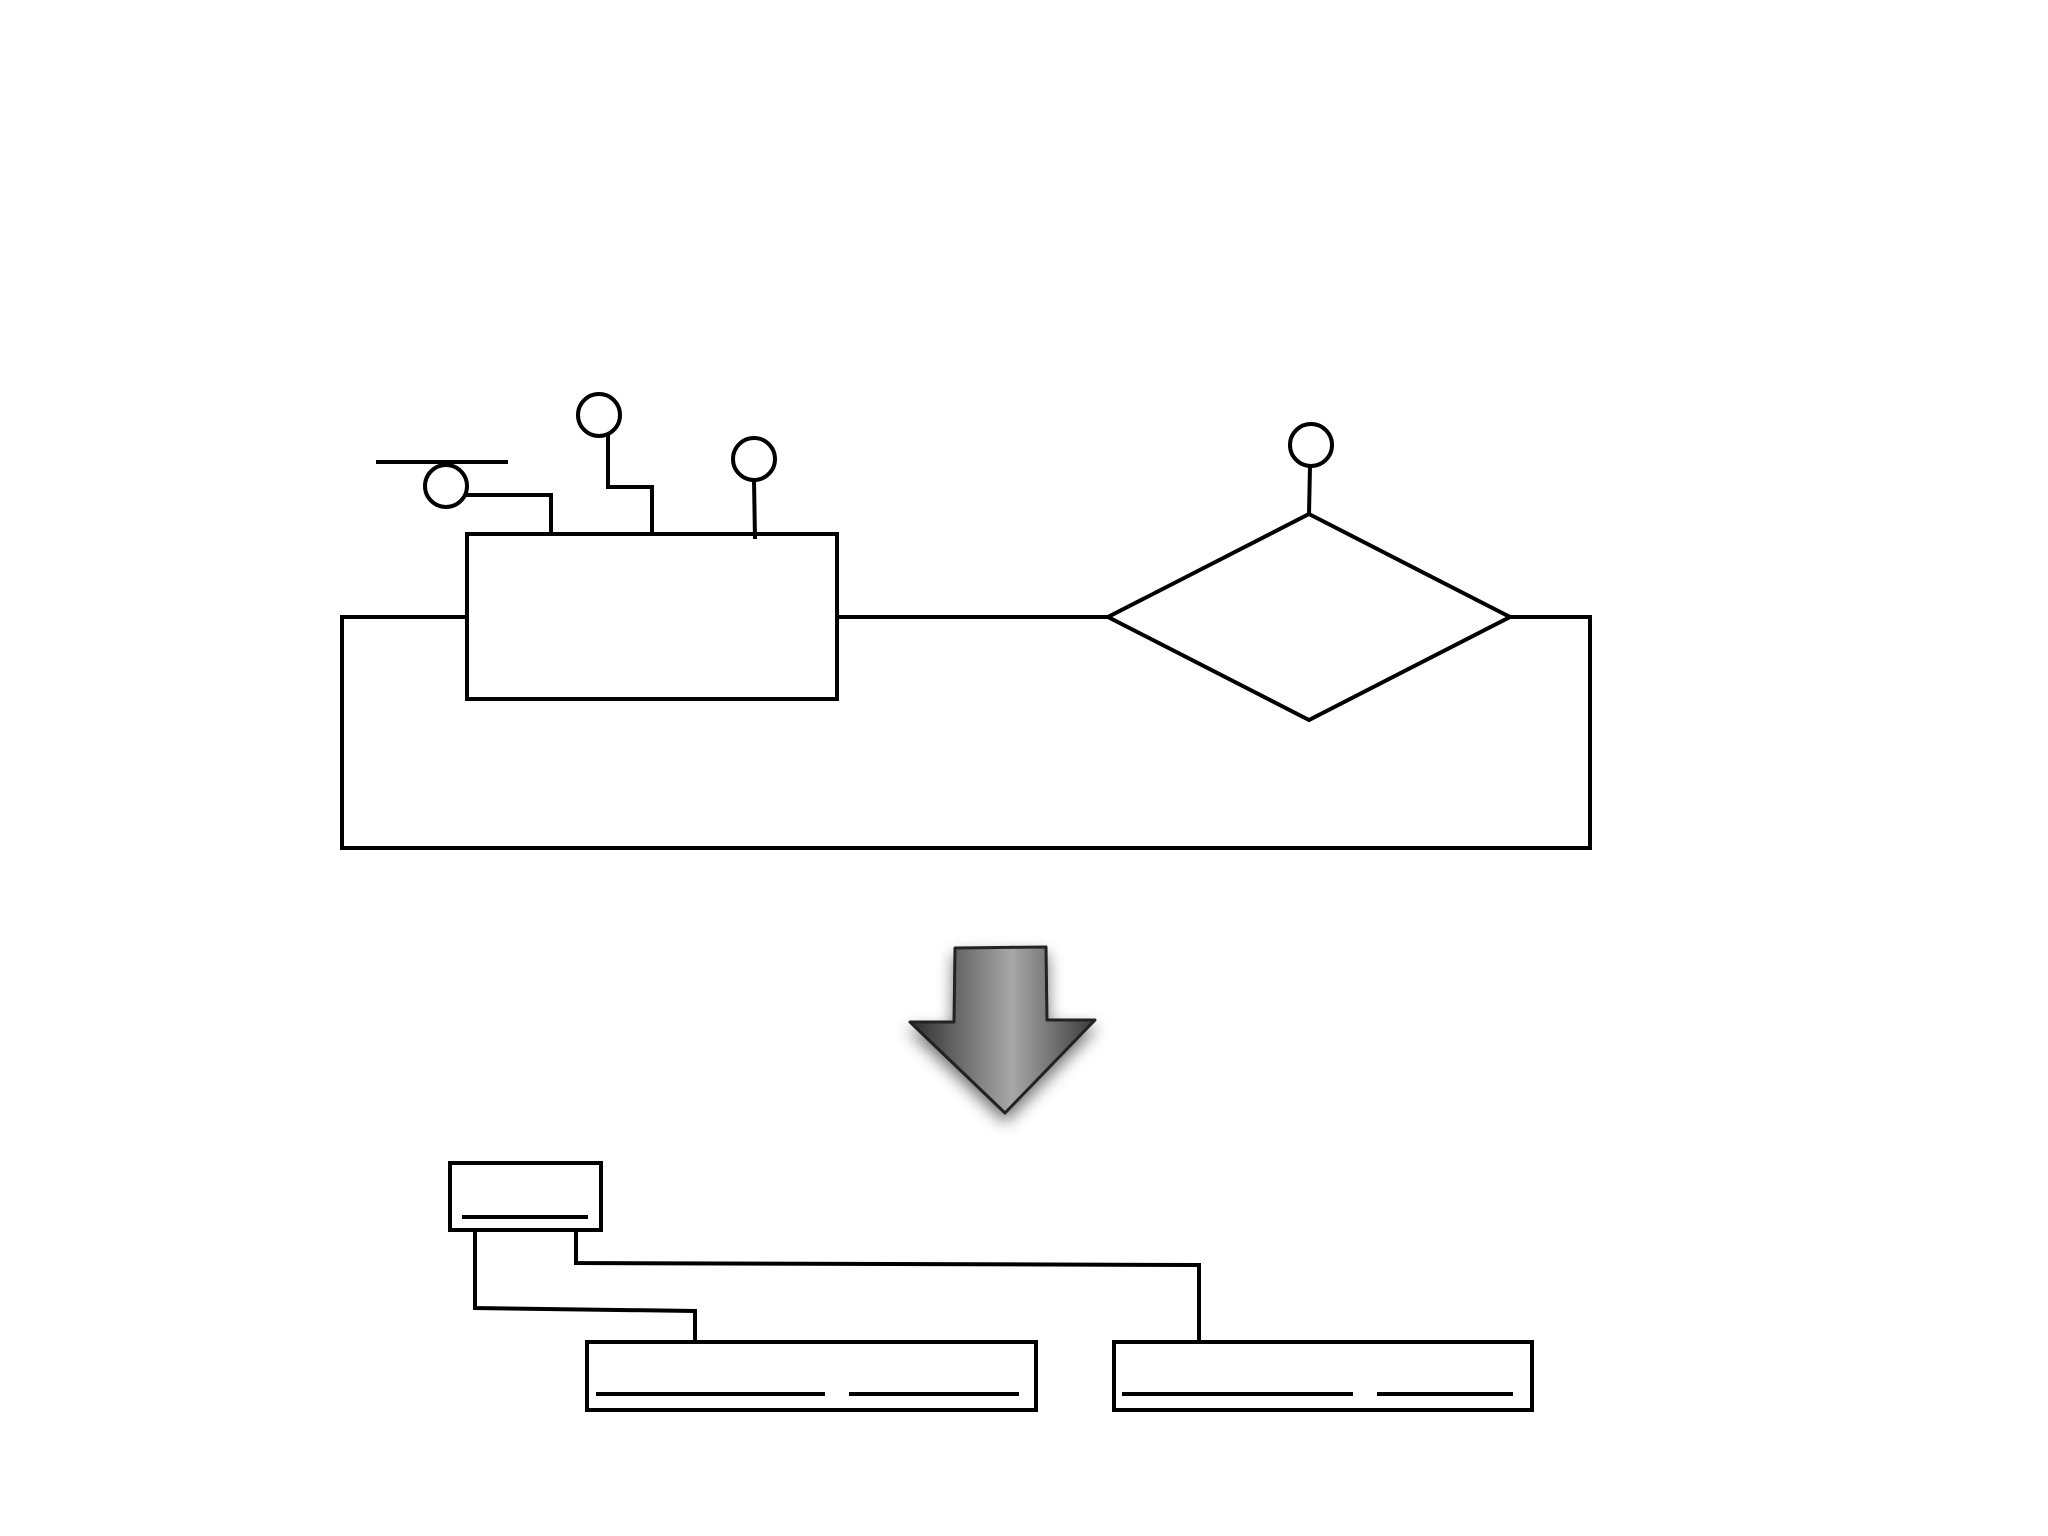 The height and width of the screenshot is (1536, 2048). What do you see at coordinates (585, 1286) in the screenshot?
I see `tree-edge-left` at bounding box center [585, 1286].